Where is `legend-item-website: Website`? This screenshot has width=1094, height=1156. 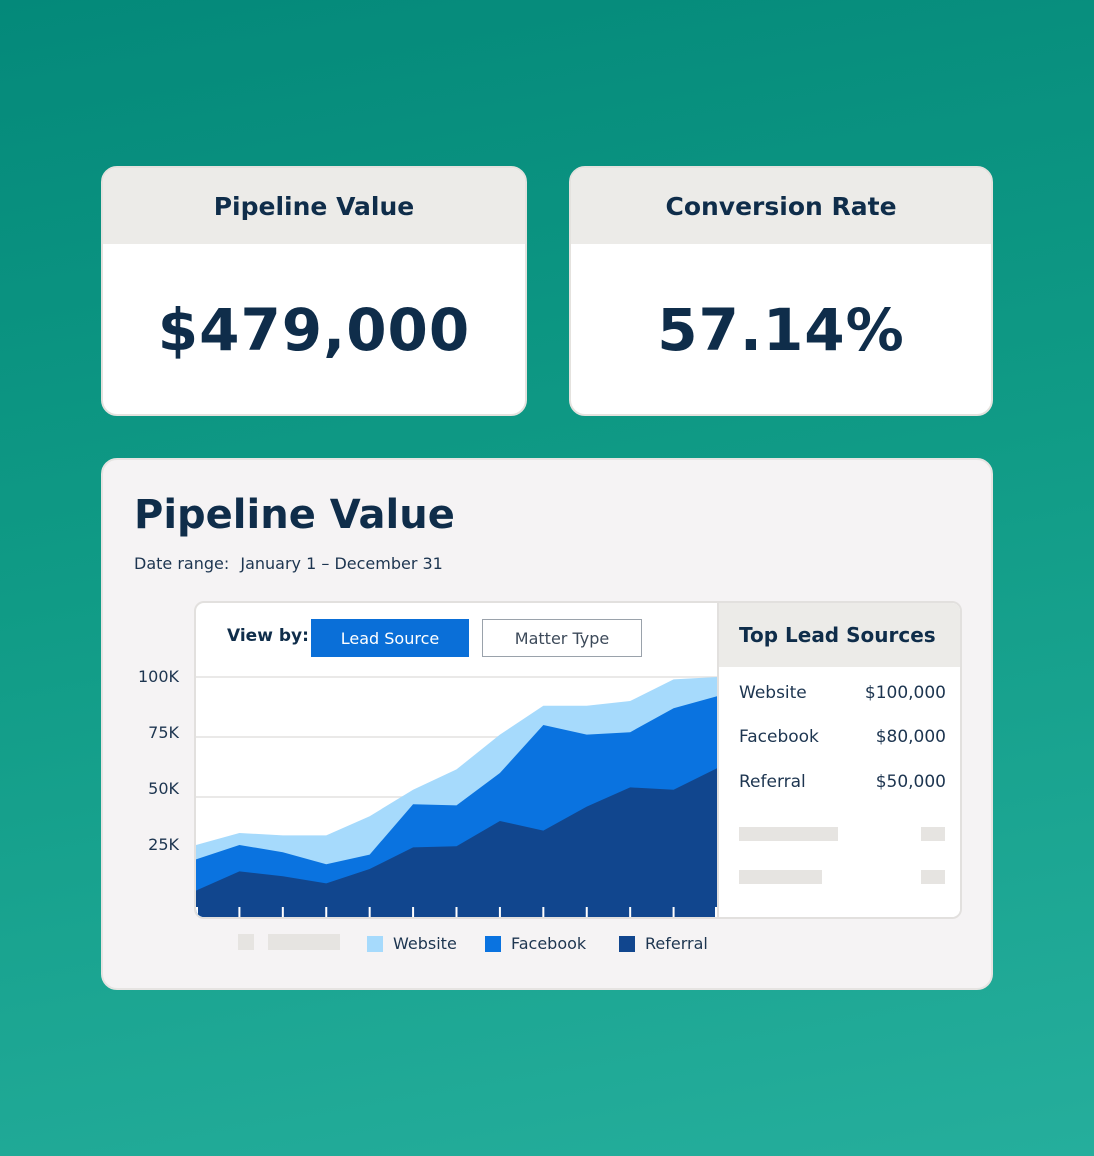
legend-item-website: Website is located at coordinates (412, 943).